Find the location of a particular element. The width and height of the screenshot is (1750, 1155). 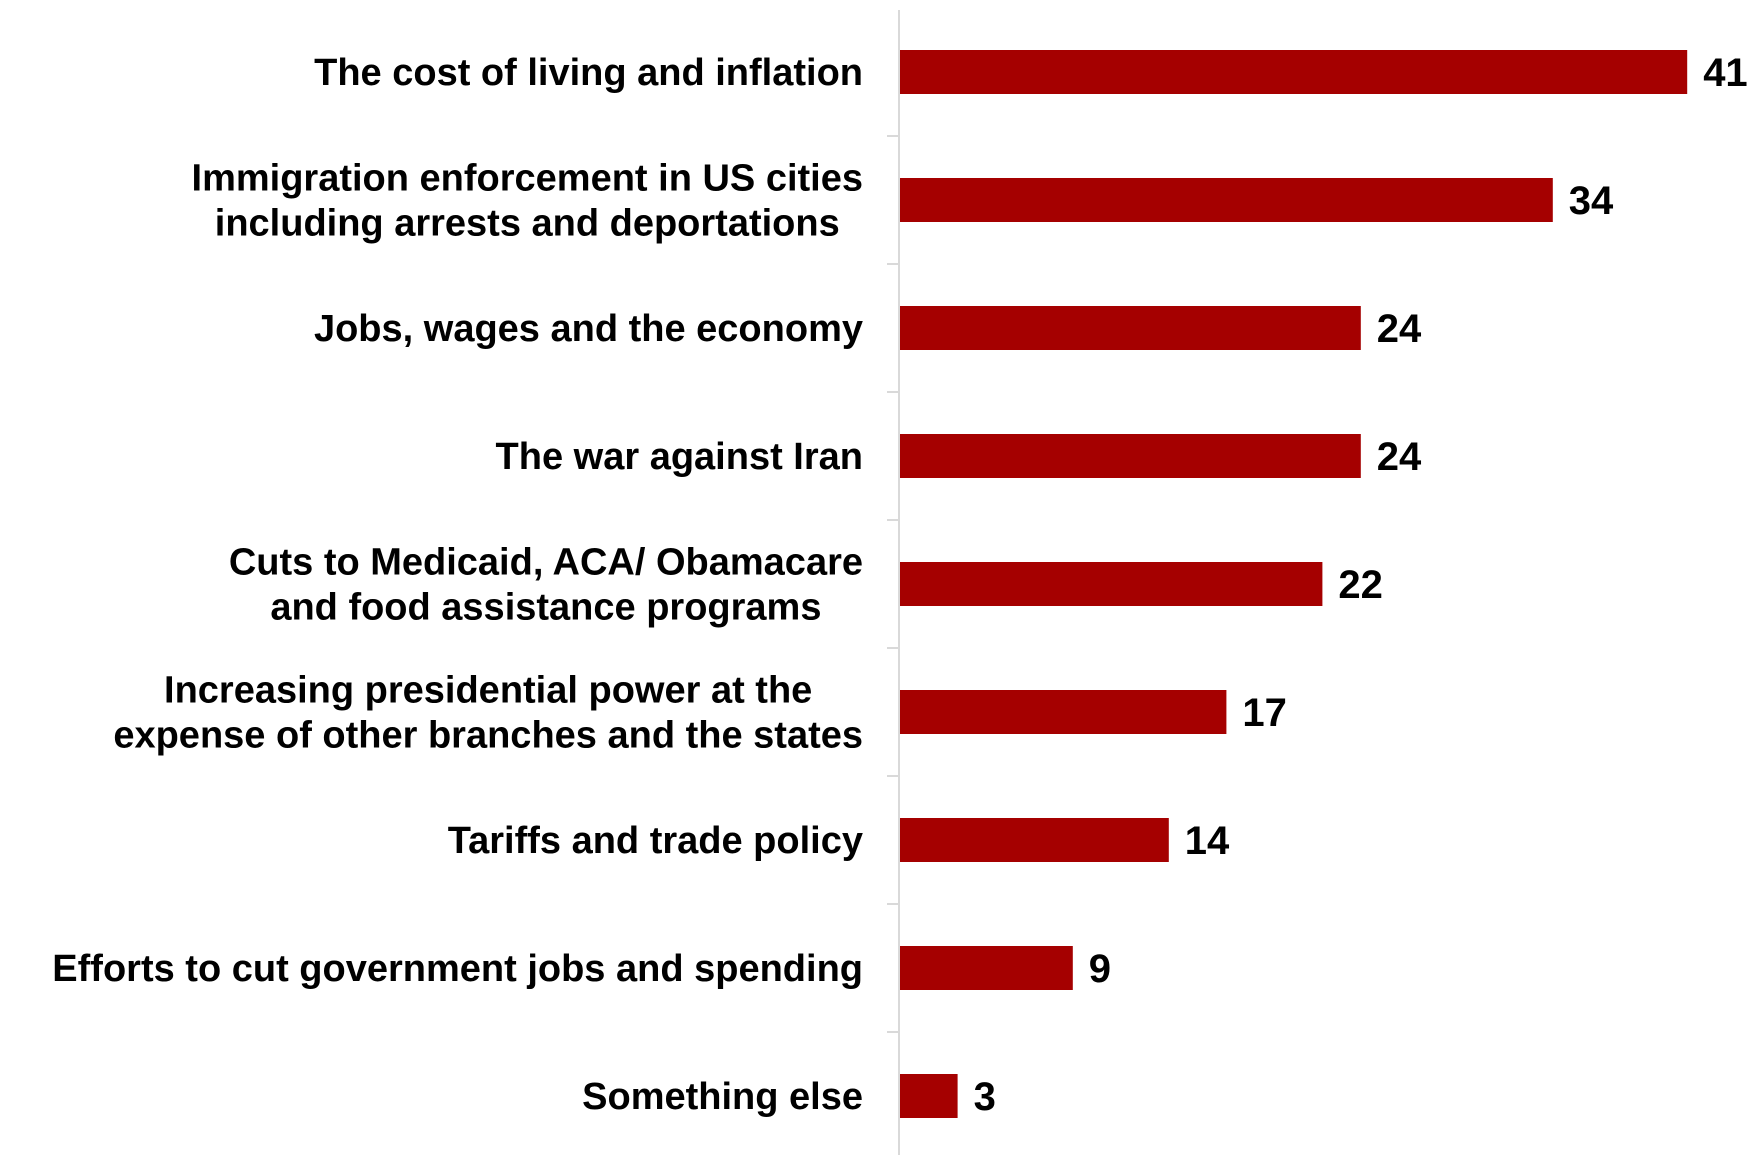

category-label: The cost of living and inflation is located at coordinates (588, 73).